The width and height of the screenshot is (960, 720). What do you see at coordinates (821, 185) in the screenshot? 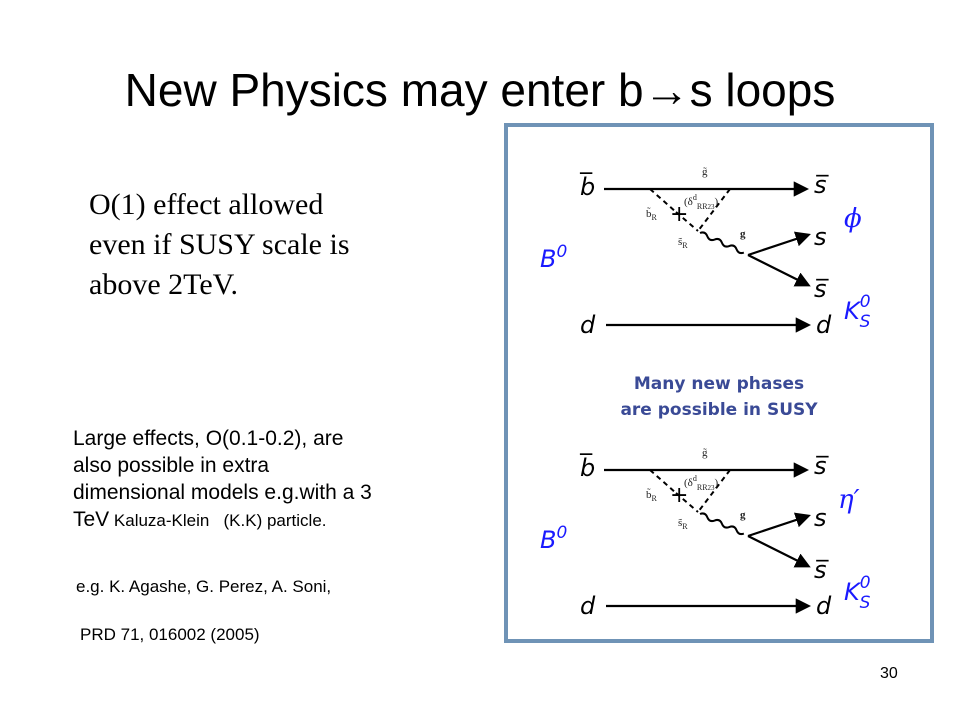
I see `top-outgoing-quark-1: s̅` at bounding box center [821, 185].